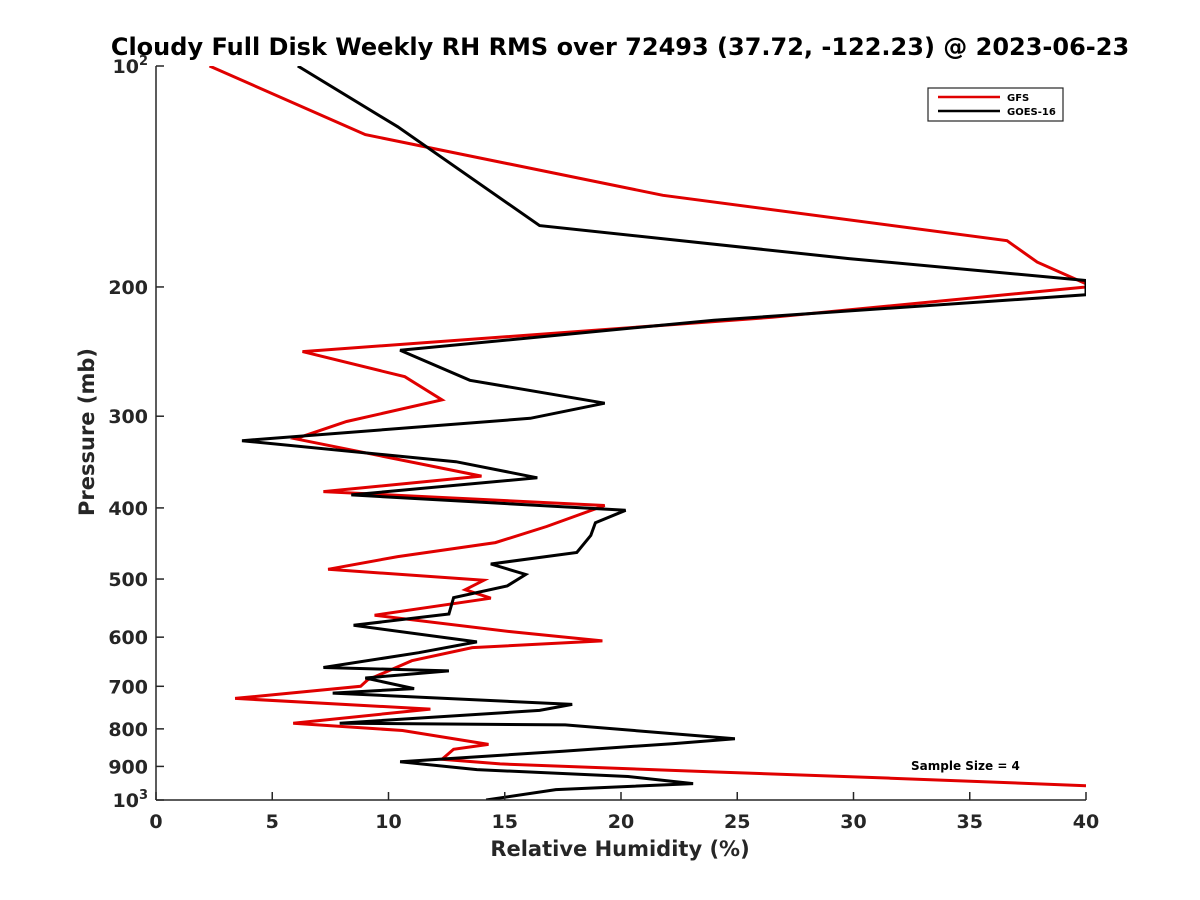  I want to click on y-tick-label: 300, so click(128, 417).